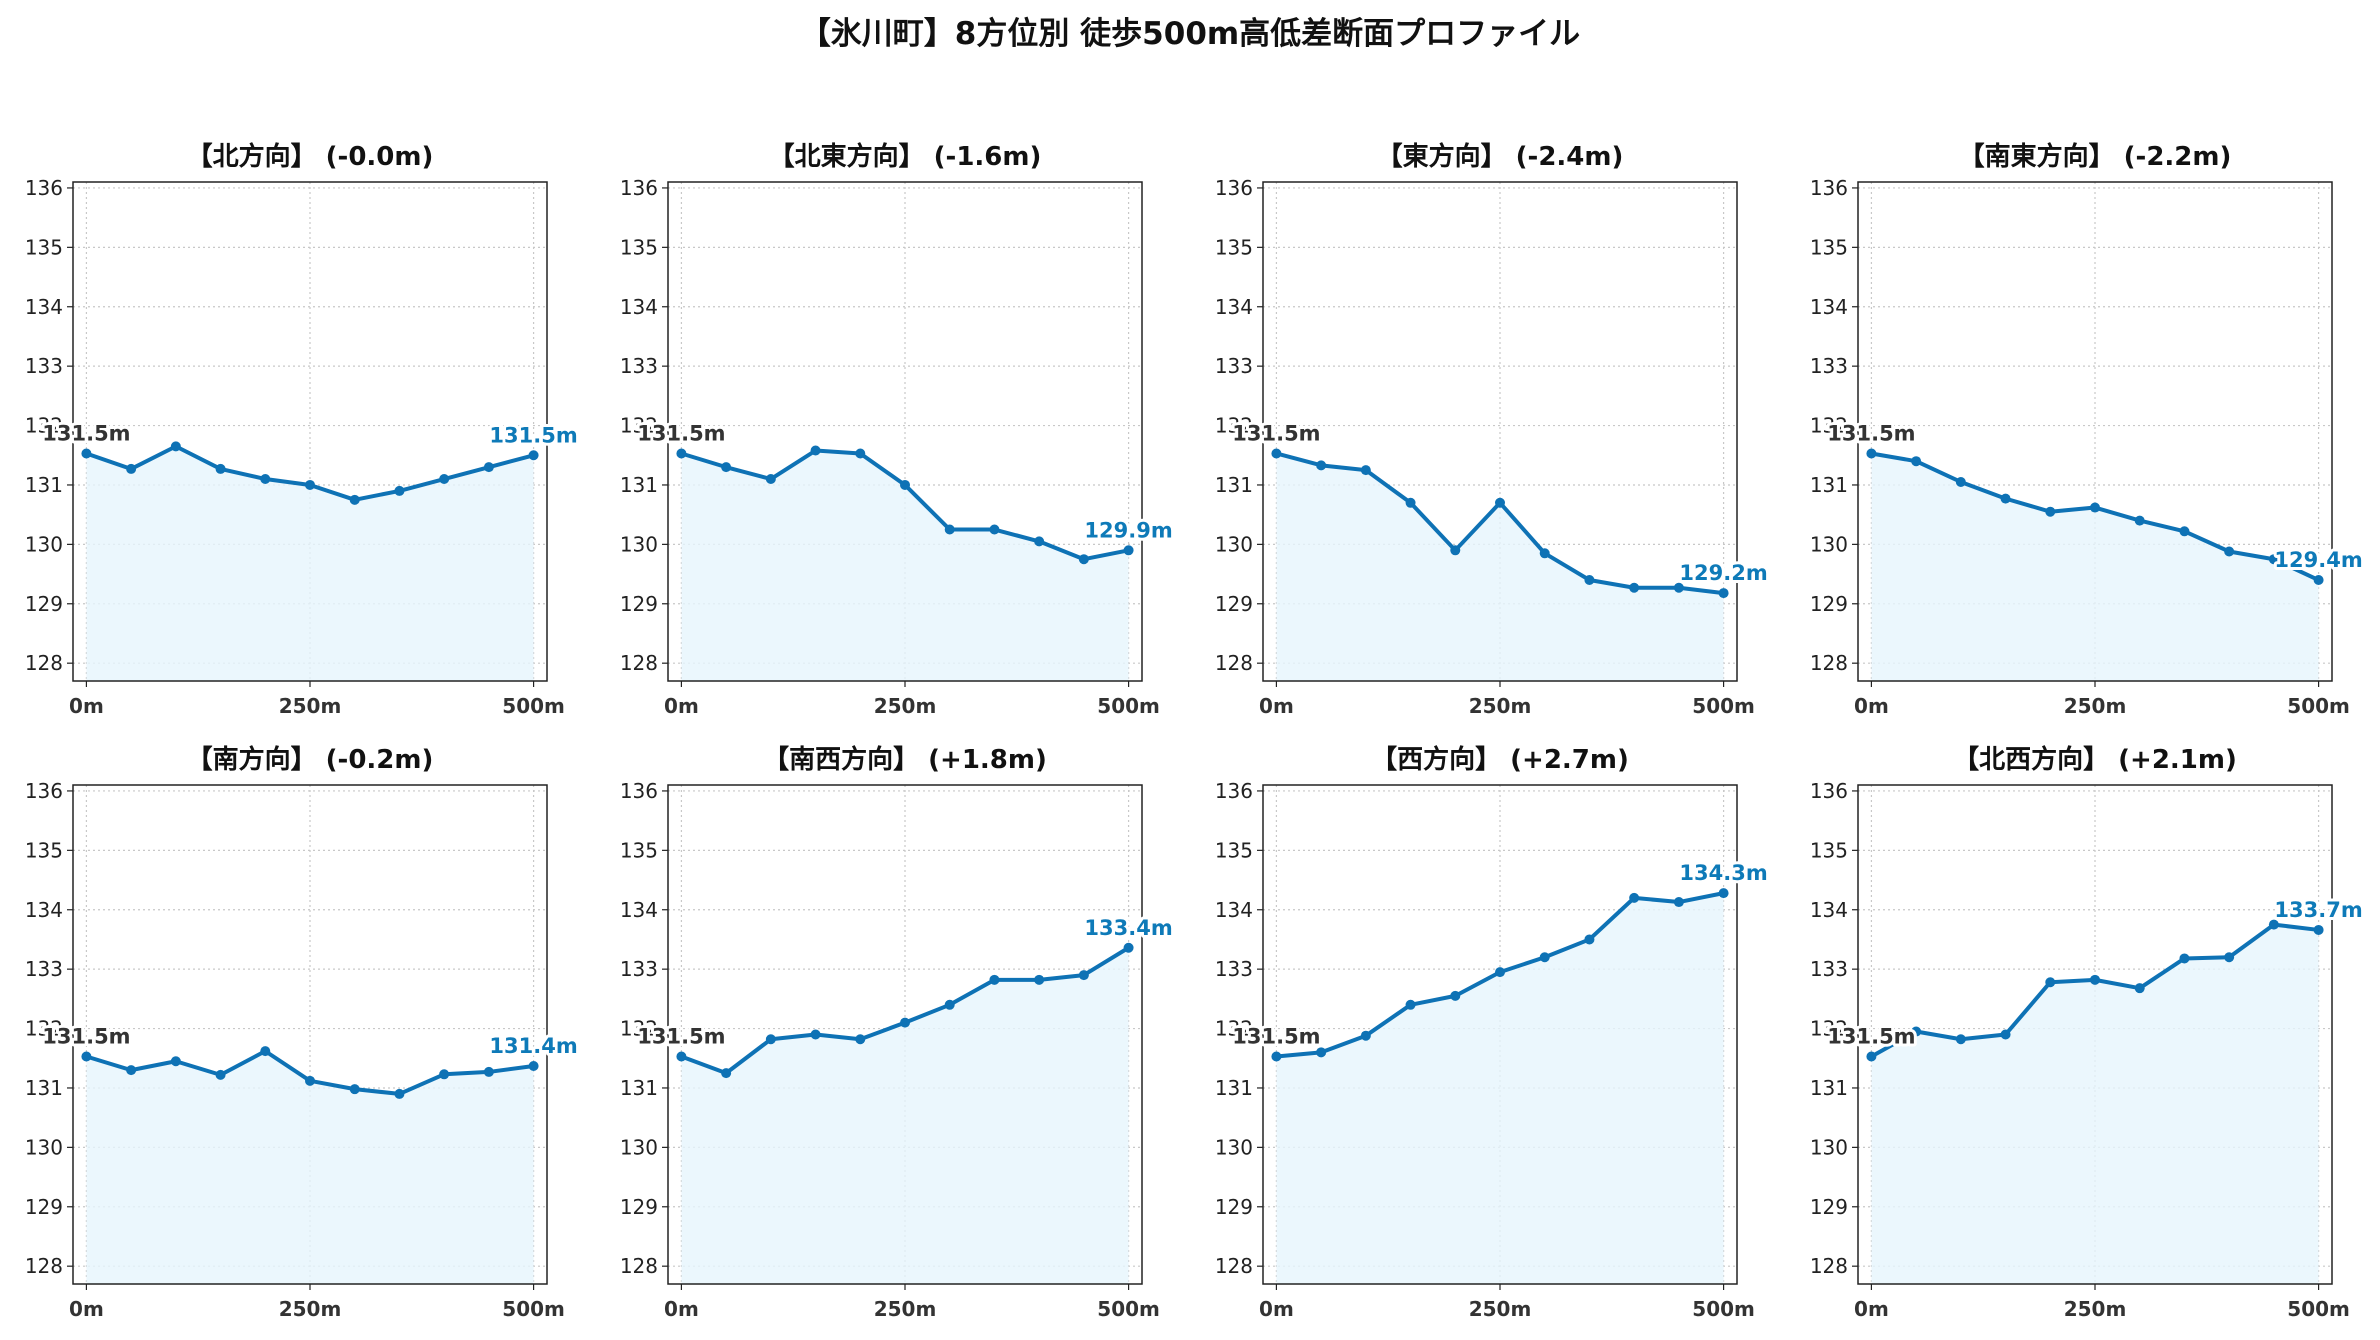 The height and width of the screenshot is (1340, 2380). Describe the element at coordinates (533, 1046) in the screenshot. I see `end-elevation-label: 131.4m` at that location.